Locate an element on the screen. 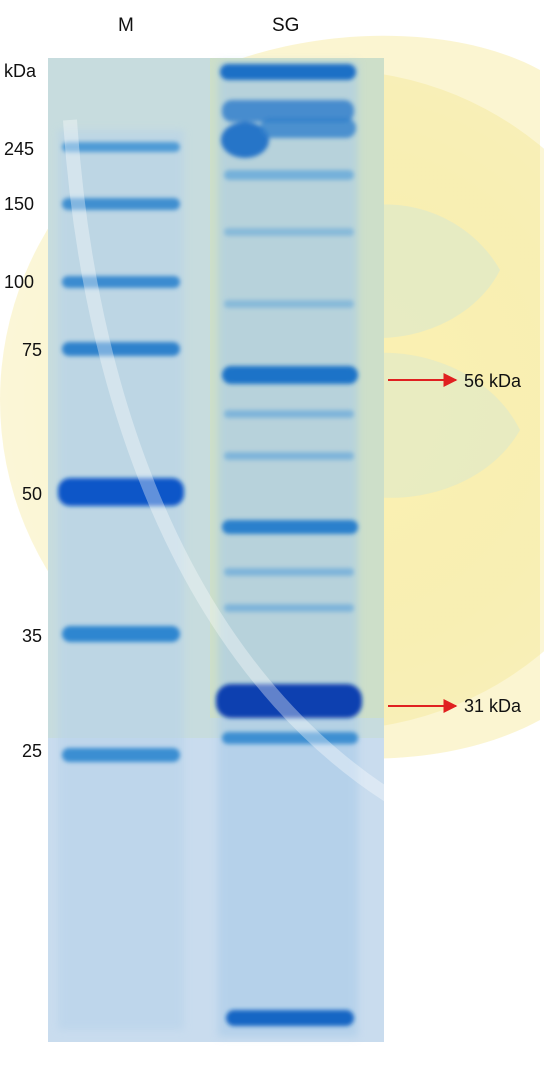  unit-label: kDa is located at coordinates (20, 71).